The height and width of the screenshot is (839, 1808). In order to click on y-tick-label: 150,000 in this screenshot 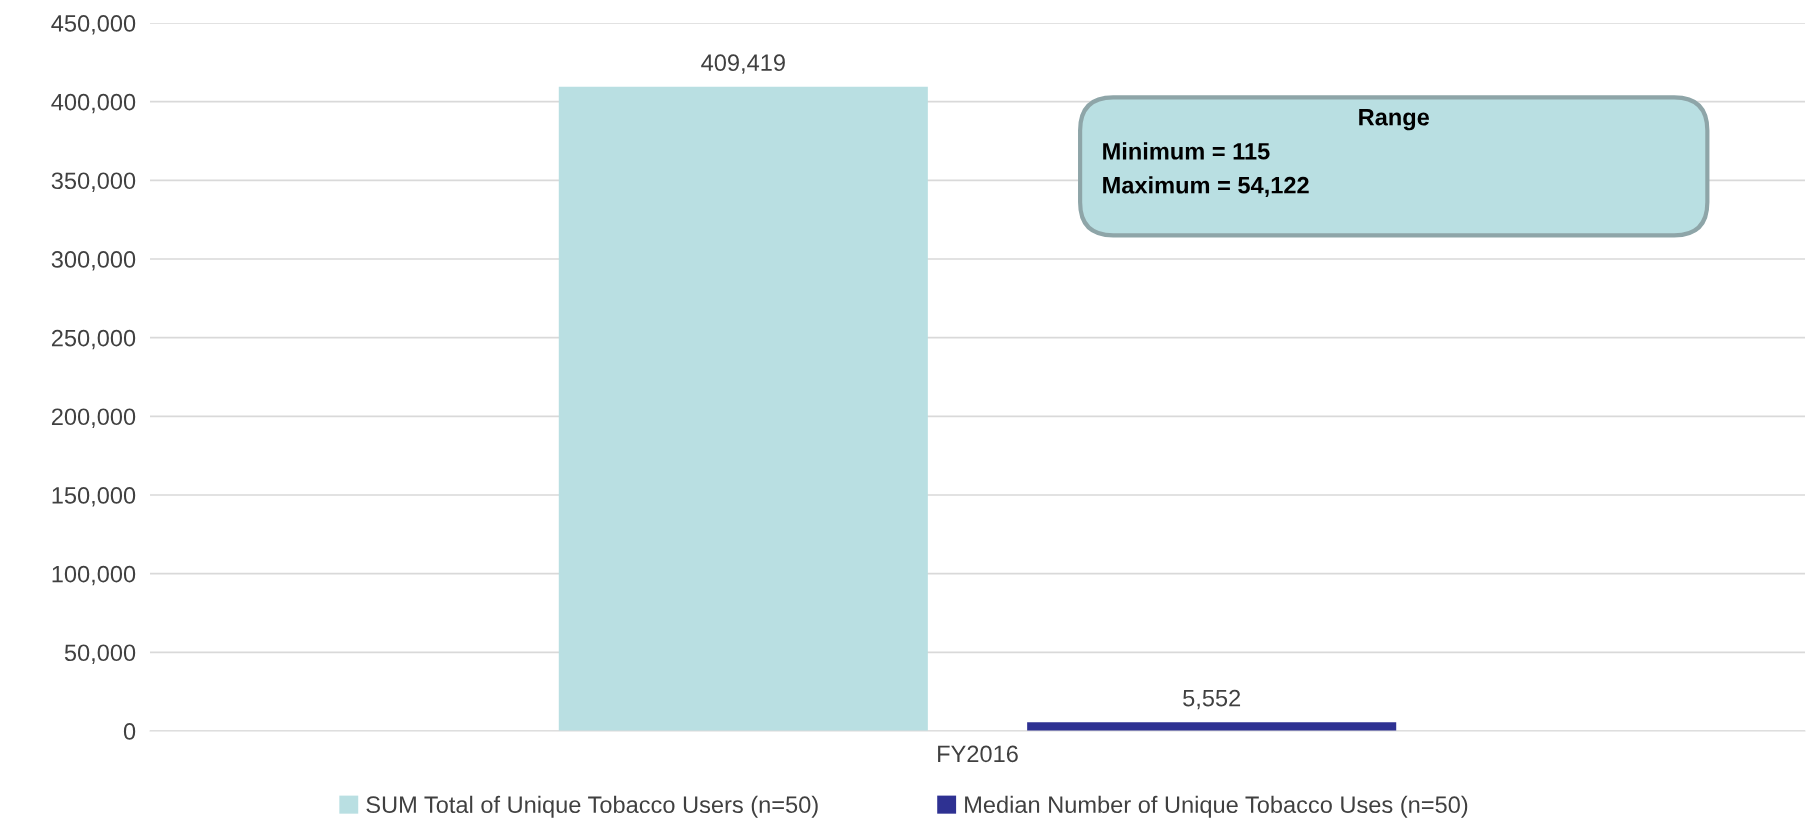, I will do `click(94, 497)`.